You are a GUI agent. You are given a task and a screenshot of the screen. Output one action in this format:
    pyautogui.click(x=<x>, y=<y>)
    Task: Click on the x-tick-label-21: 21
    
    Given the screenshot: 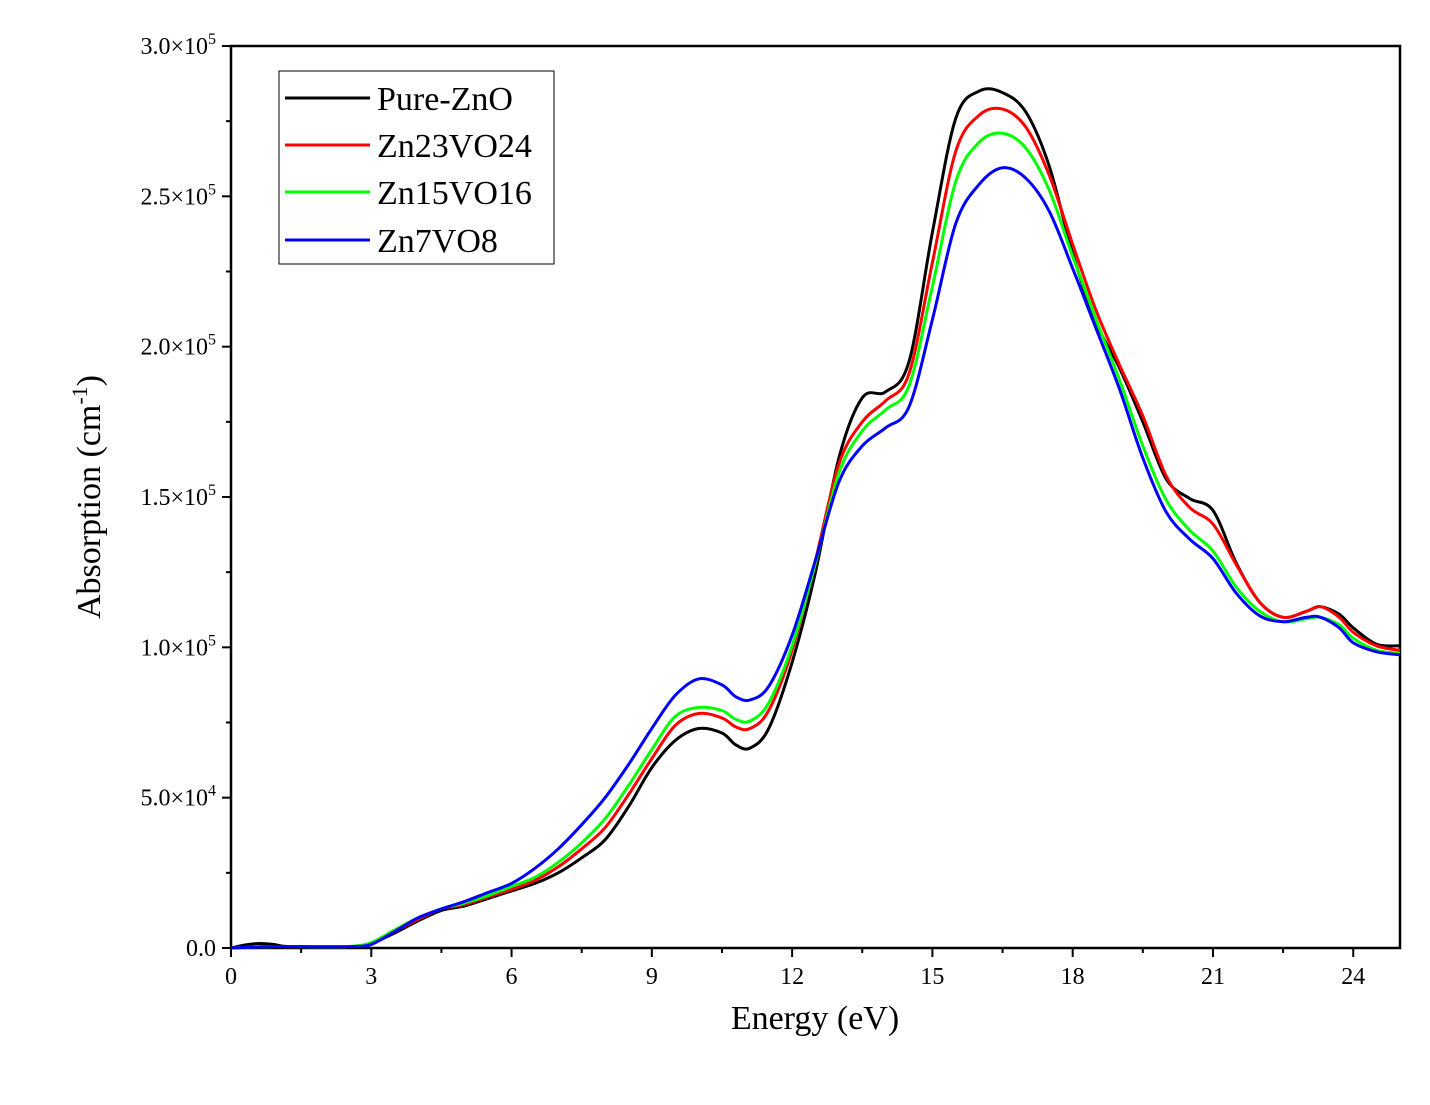 What is the action you would take?
    pyautogui.click(x=1213, y=977)
    